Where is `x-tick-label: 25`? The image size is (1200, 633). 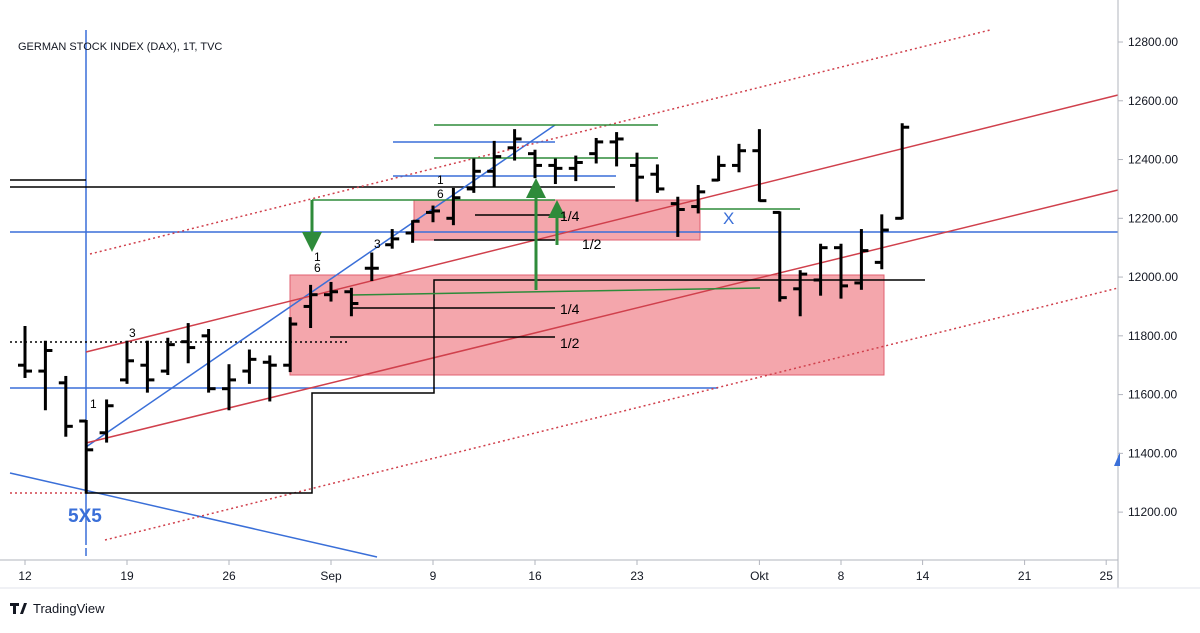 x-tick-label: 25 is located at coordinates (1107, 576).